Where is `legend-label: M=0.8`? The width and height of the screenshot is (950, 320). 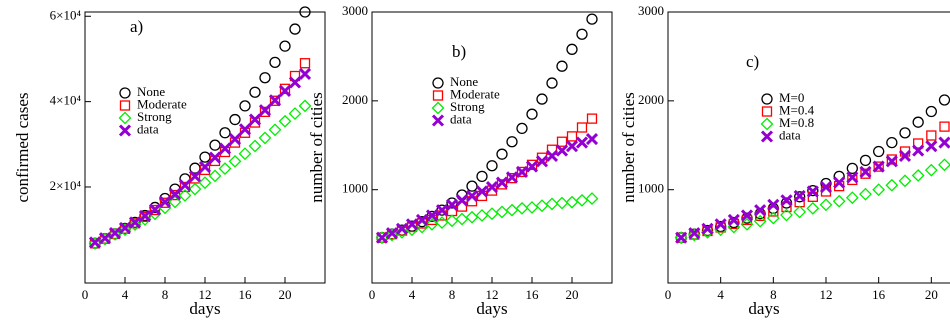 legend-label: M=0.8 is located at coordinates (796, 122).